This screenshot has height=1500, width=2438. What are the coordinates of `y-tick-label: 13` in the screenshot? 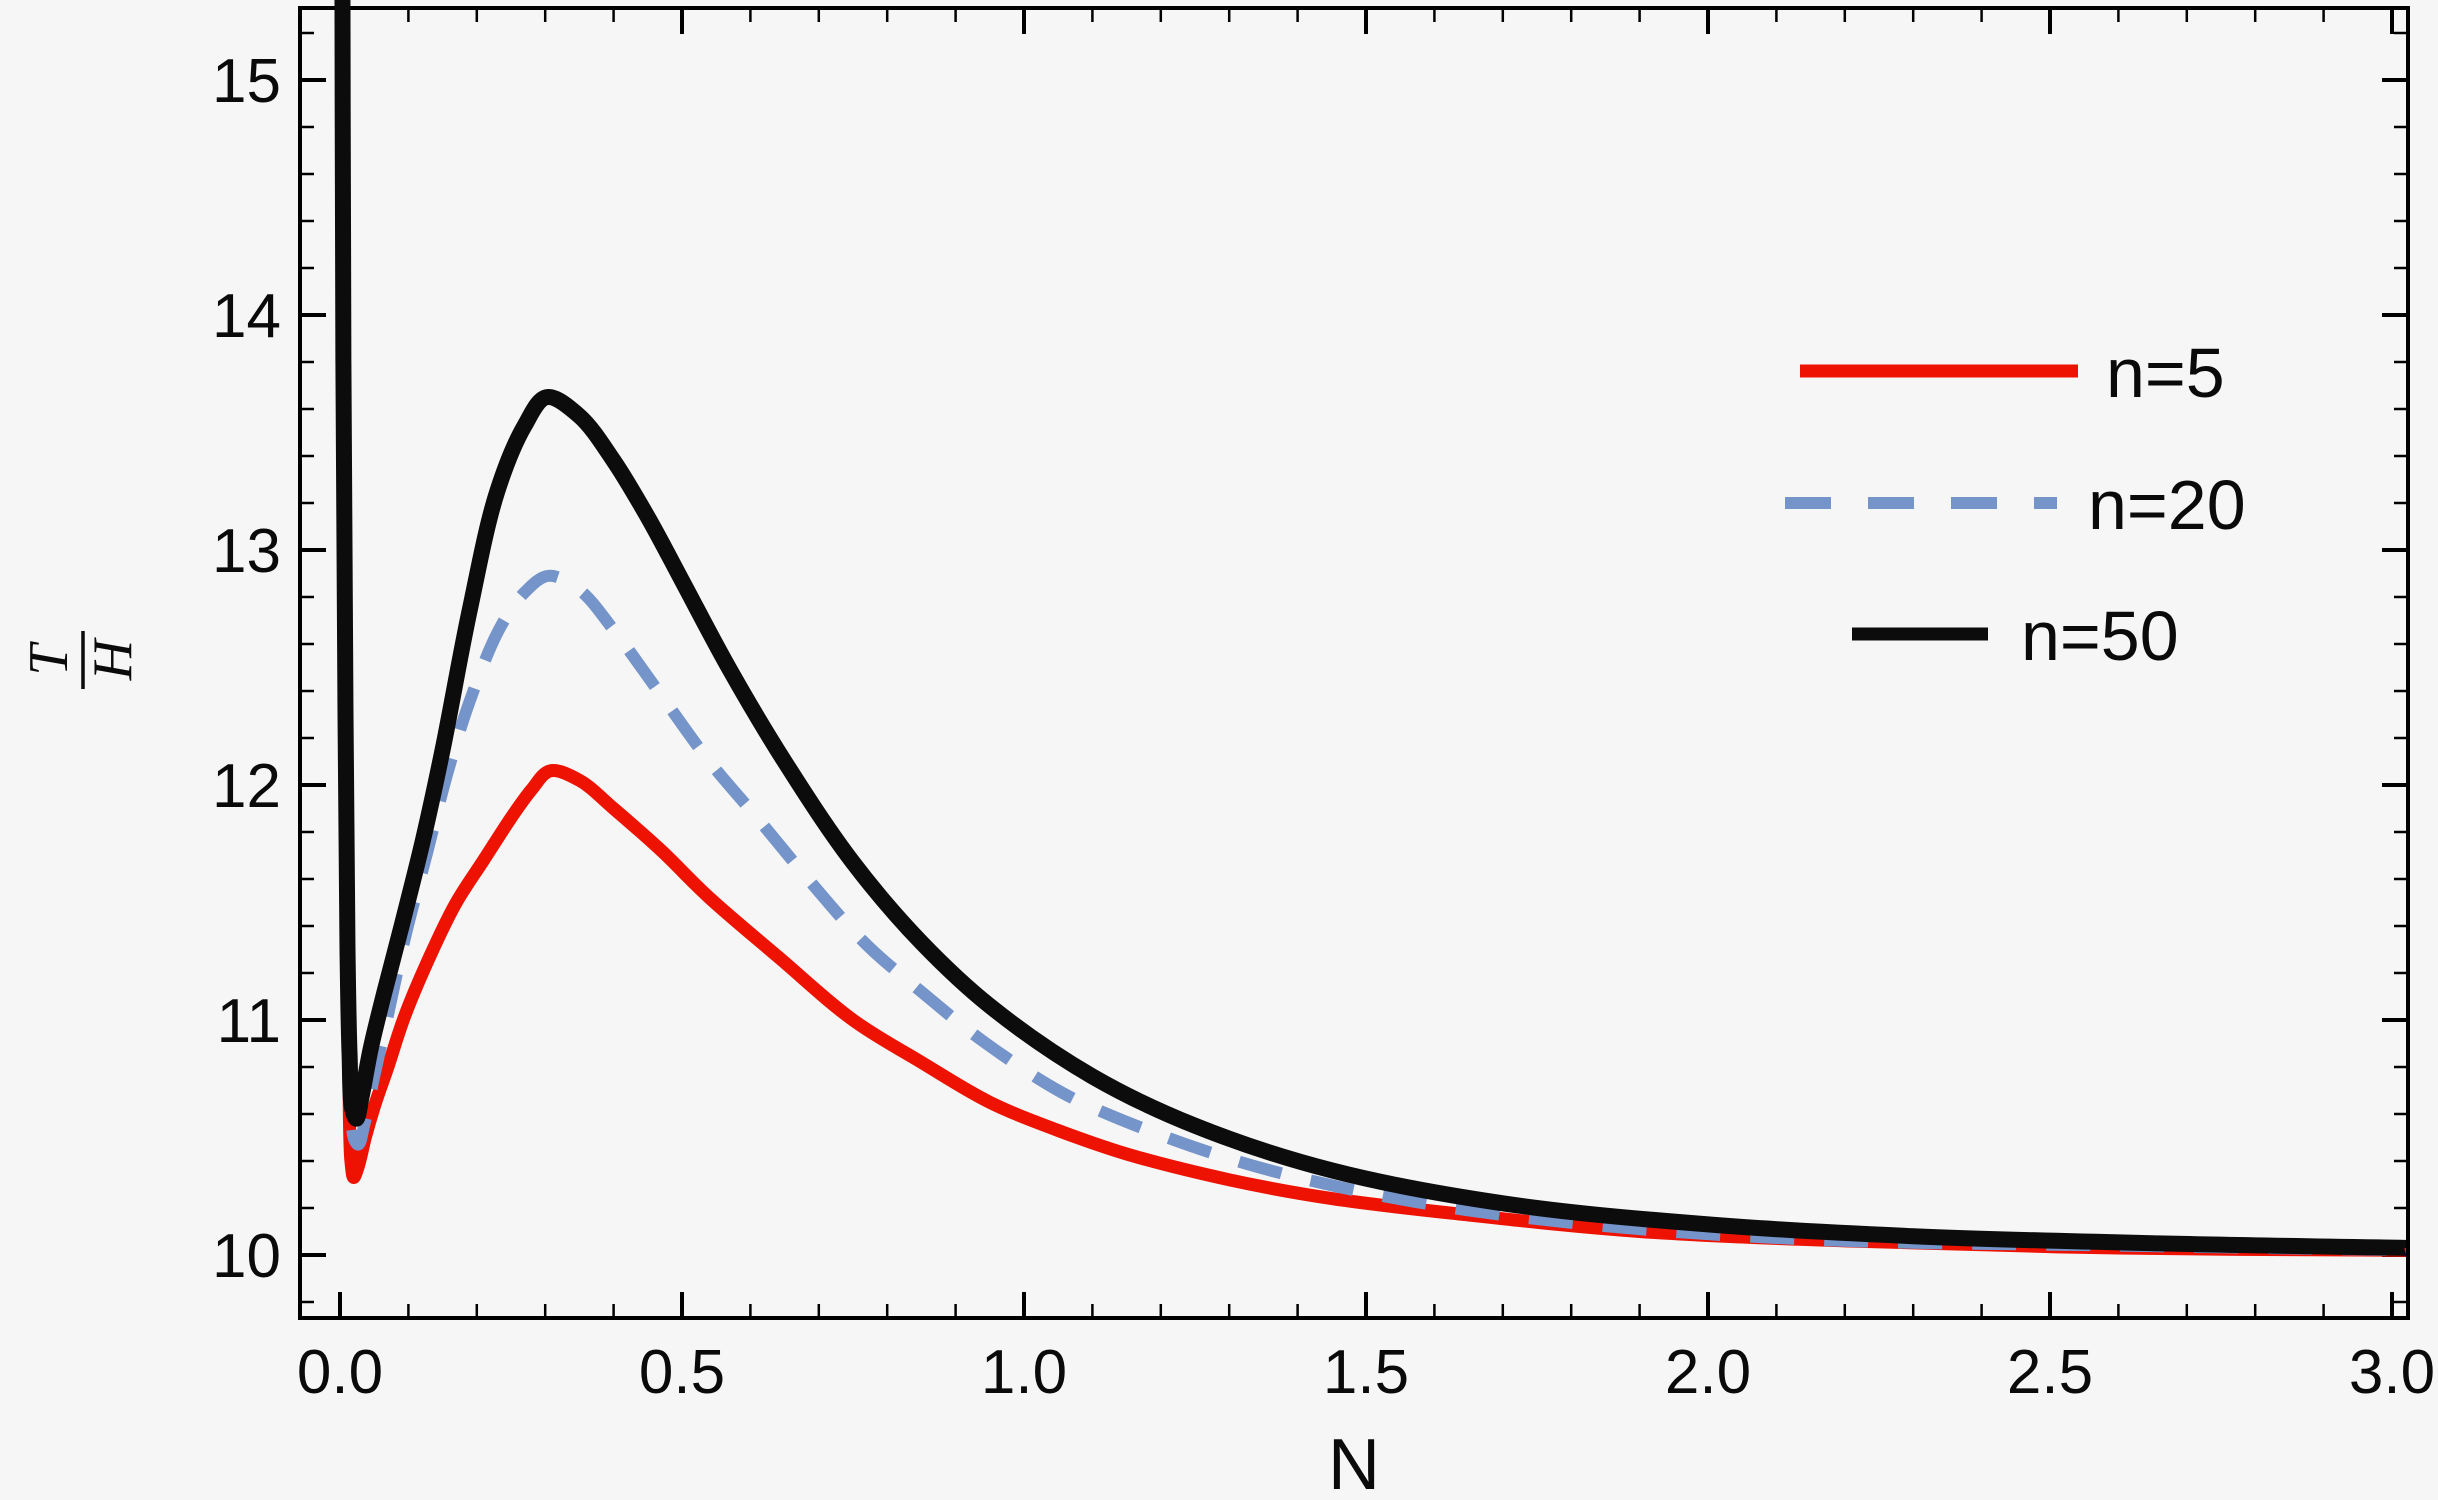 It's located at (246, 551).